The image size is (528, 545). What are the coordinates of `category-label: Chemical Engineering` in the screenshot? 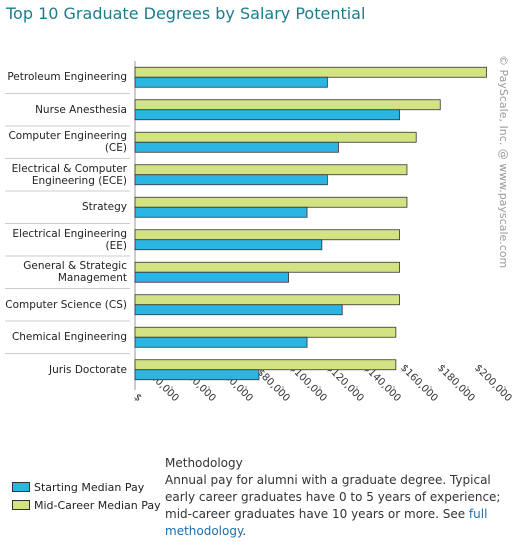 It's located at (69, 337).